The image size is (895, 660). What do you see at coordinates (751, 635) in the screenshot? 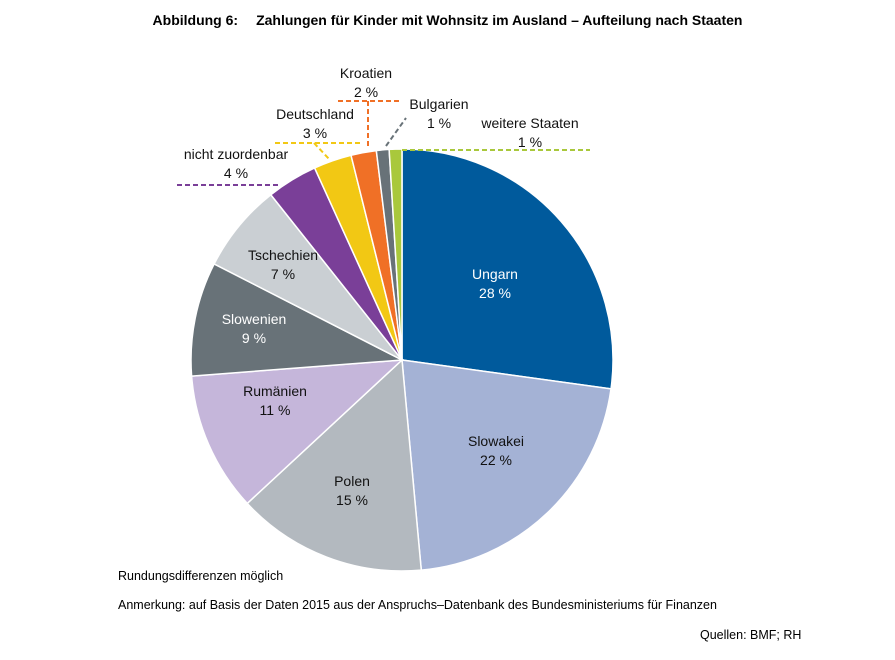
I see `sources-note: Quellen: BMF; RH` at bounding box center [751, 635].